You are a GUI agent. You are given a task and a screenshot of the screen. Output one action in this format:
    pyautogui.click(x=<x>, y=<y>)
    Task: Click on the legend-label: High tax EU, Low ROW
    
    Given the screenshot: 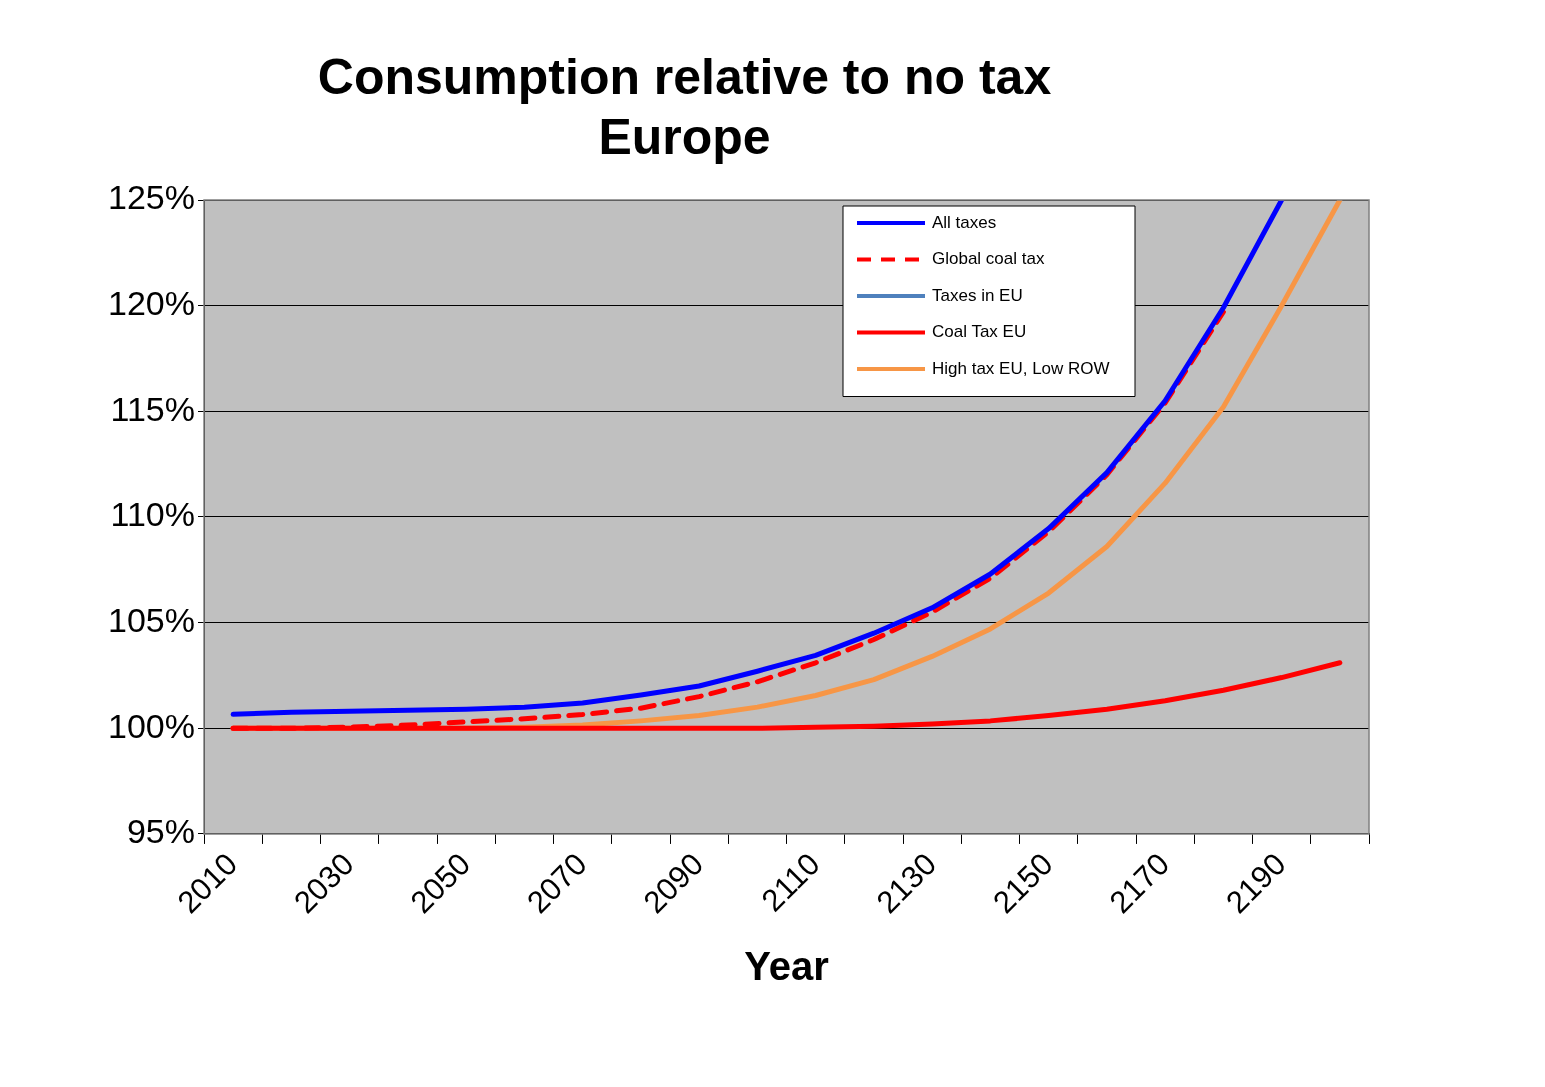 What is the action you would take?
    pyautogui.click(x=1021, y=368)
    